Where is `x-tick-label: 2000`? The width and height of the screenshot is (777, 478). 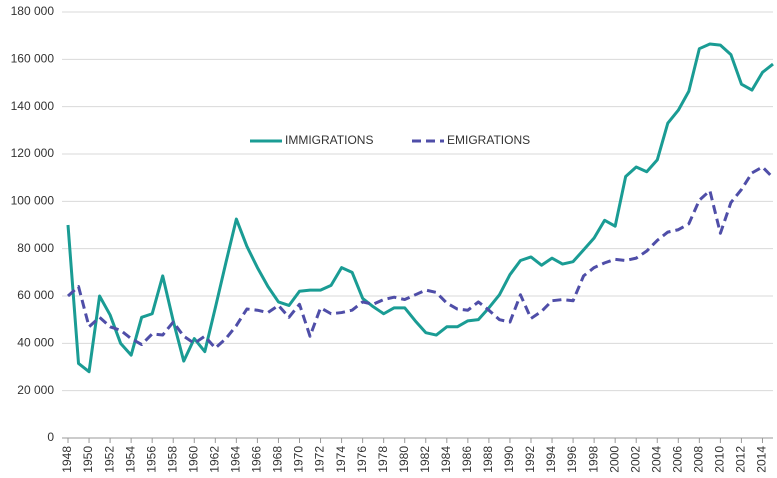 x-tick-label: 2000 is located at coordinates (614, 459).